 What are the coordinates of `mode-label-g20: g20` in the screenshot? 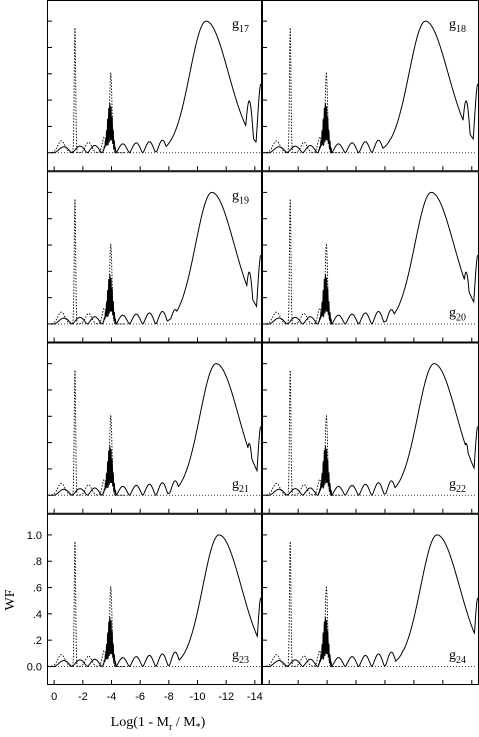 It's located at (457, 315).